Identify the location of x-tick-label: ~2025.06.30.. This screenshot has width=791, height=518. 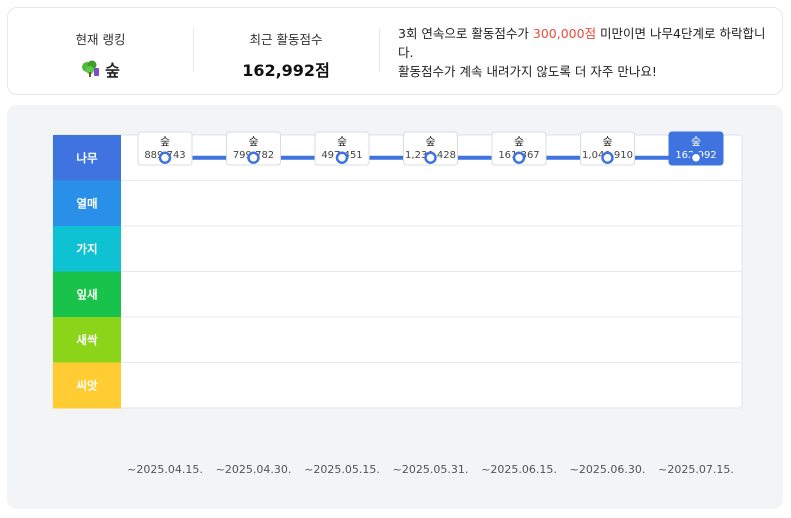
(608, 469).